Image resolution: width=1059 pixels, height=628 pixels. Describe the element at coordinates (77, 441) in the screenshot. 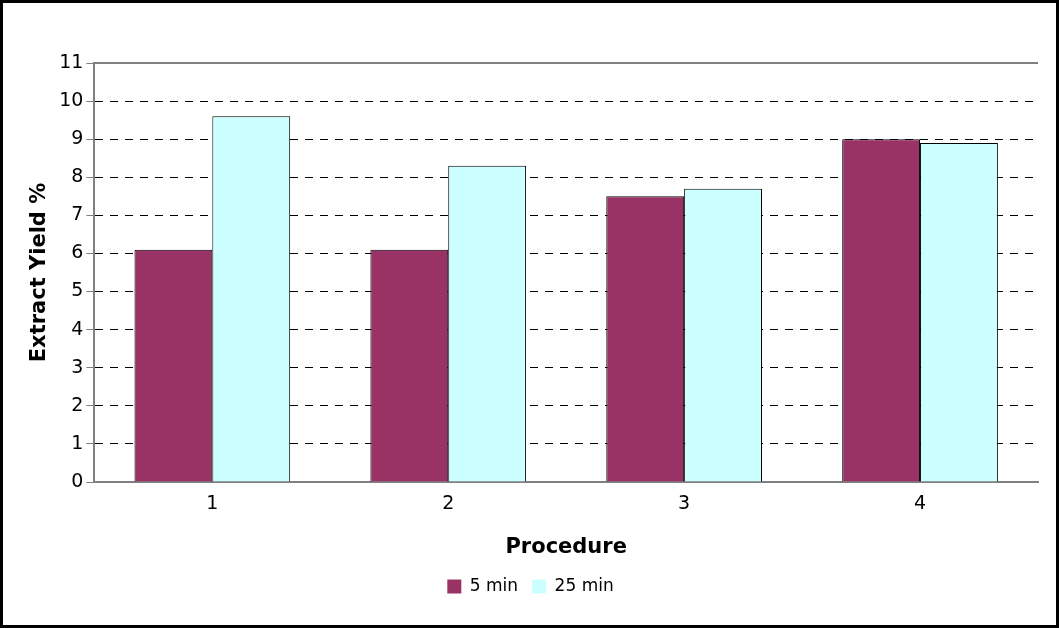

I see `y-tick-label: 1` at that location.